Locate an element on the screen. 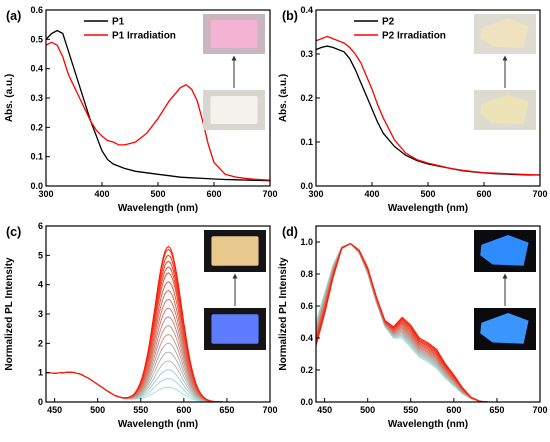 The height and width of the screenshot is (442, 550). legend: P2 P2 Irradiation is located at coordinates (400, 29).